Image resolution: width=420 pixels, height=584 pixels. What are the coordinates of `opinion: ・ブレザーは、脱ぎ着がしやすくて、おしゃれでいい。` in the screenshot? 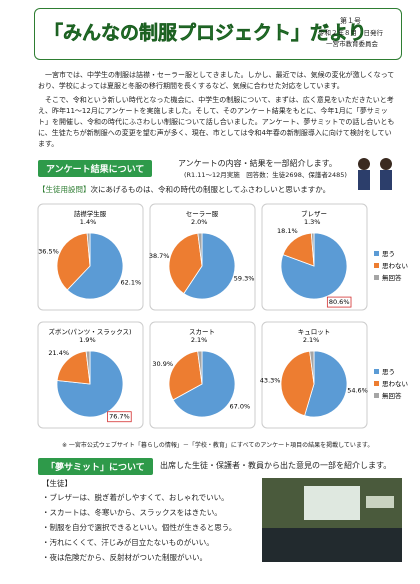 It's located at (135, 497).